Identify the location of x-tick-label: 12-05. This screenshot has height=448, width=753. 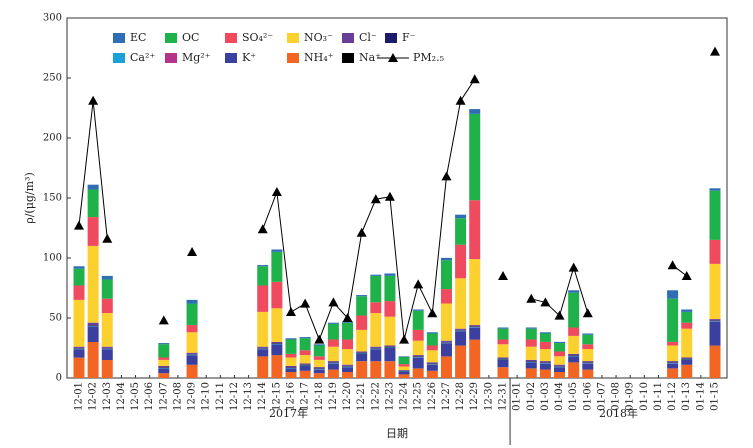
(135, 396).